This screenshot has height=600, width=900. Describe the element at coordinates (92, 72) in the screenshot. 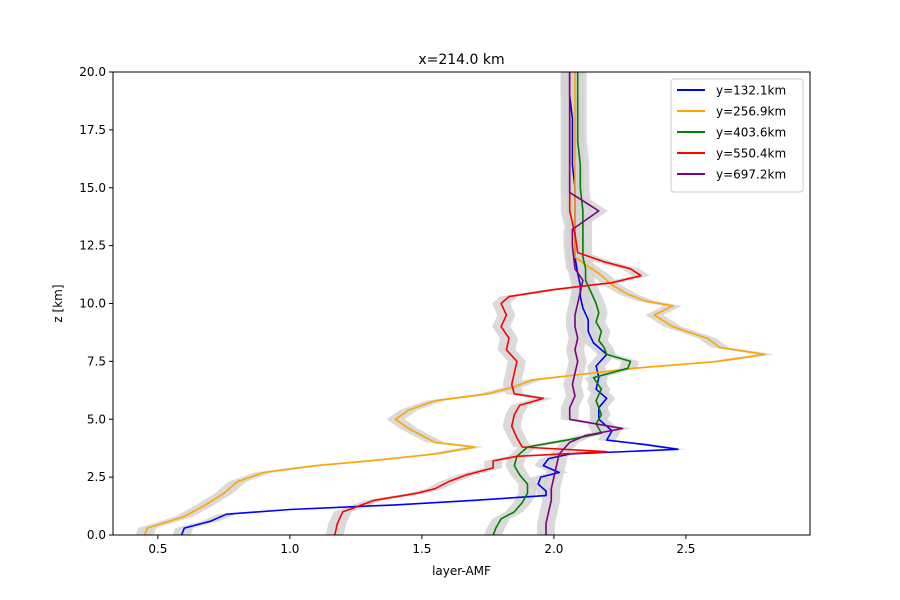

I see `y-tick-label: 20.0` at that location.